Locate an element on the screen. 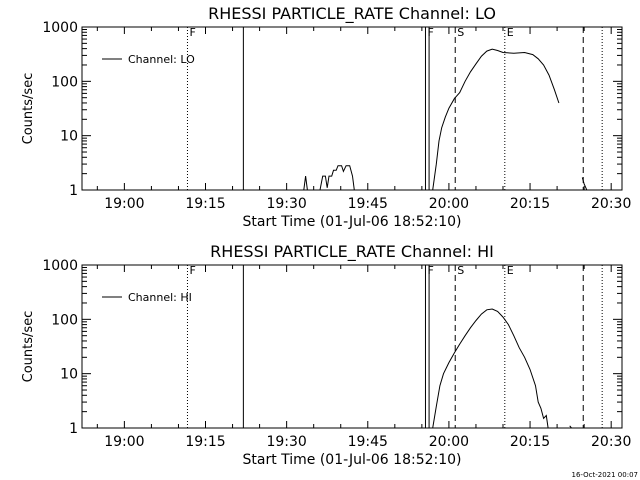  chart-title: RHESSI PARTICLE_RATE Channel: LO is located at coordinates (352, 14).